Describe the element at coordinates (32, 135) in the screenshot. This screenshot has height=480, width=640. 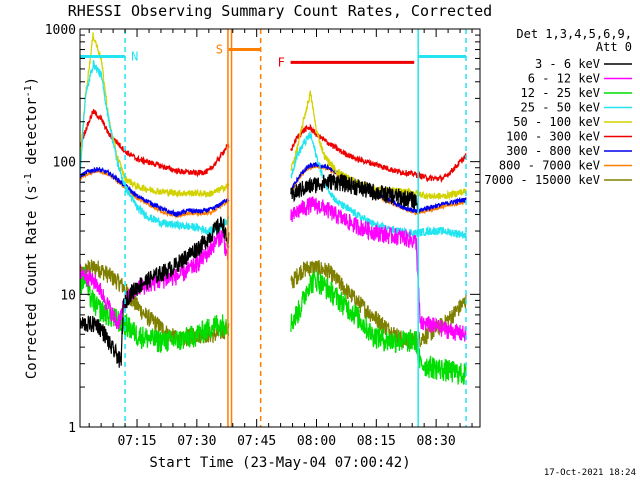
I see `y-label-mid: detector` at that location.